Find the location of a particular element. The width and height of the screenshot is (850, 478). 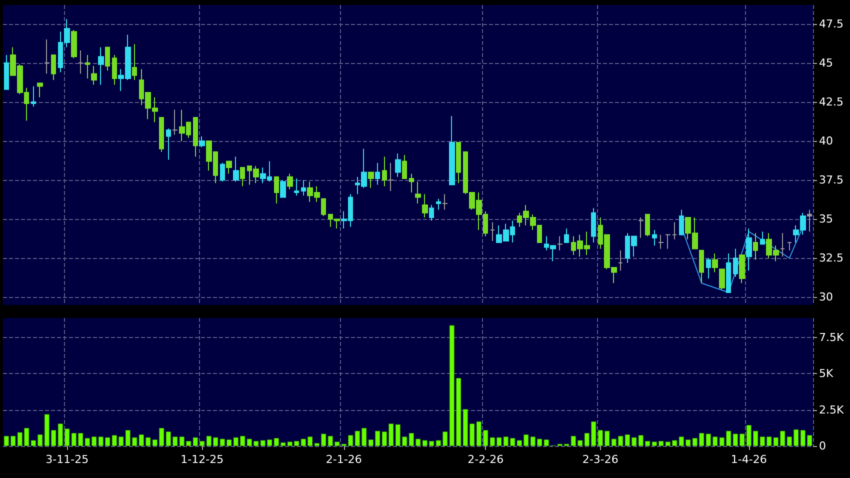

y-tick-label: 7.5K is located at coordinates (831, 337).